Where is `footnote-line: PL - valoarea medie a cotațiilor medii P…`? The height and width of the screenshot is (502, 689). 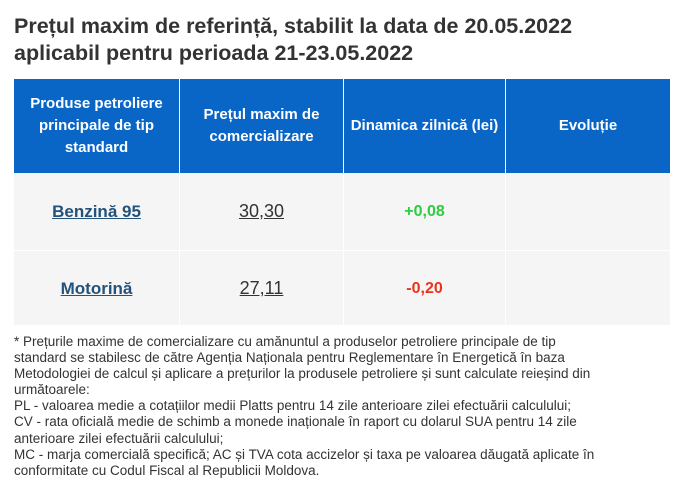
footnote-line: PL - valoarea medie a cotațiilor medii P… is located at coordinates (293, 406).